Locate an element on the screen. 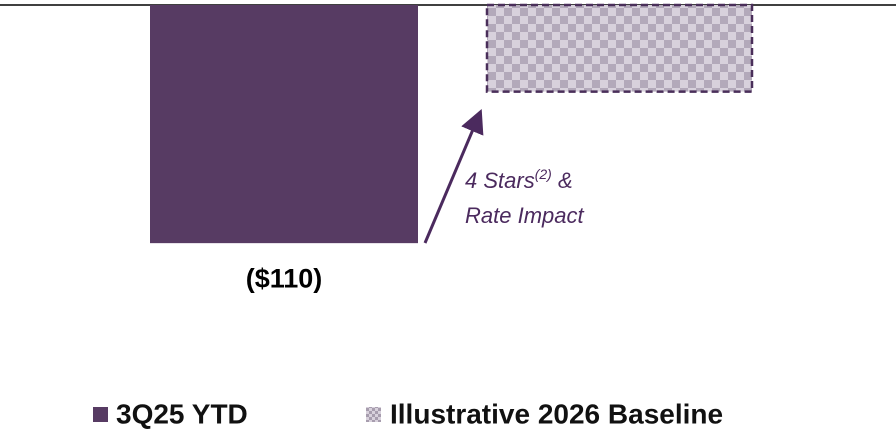  annotation-superscript: (2) is located at coordinates (543, 174).